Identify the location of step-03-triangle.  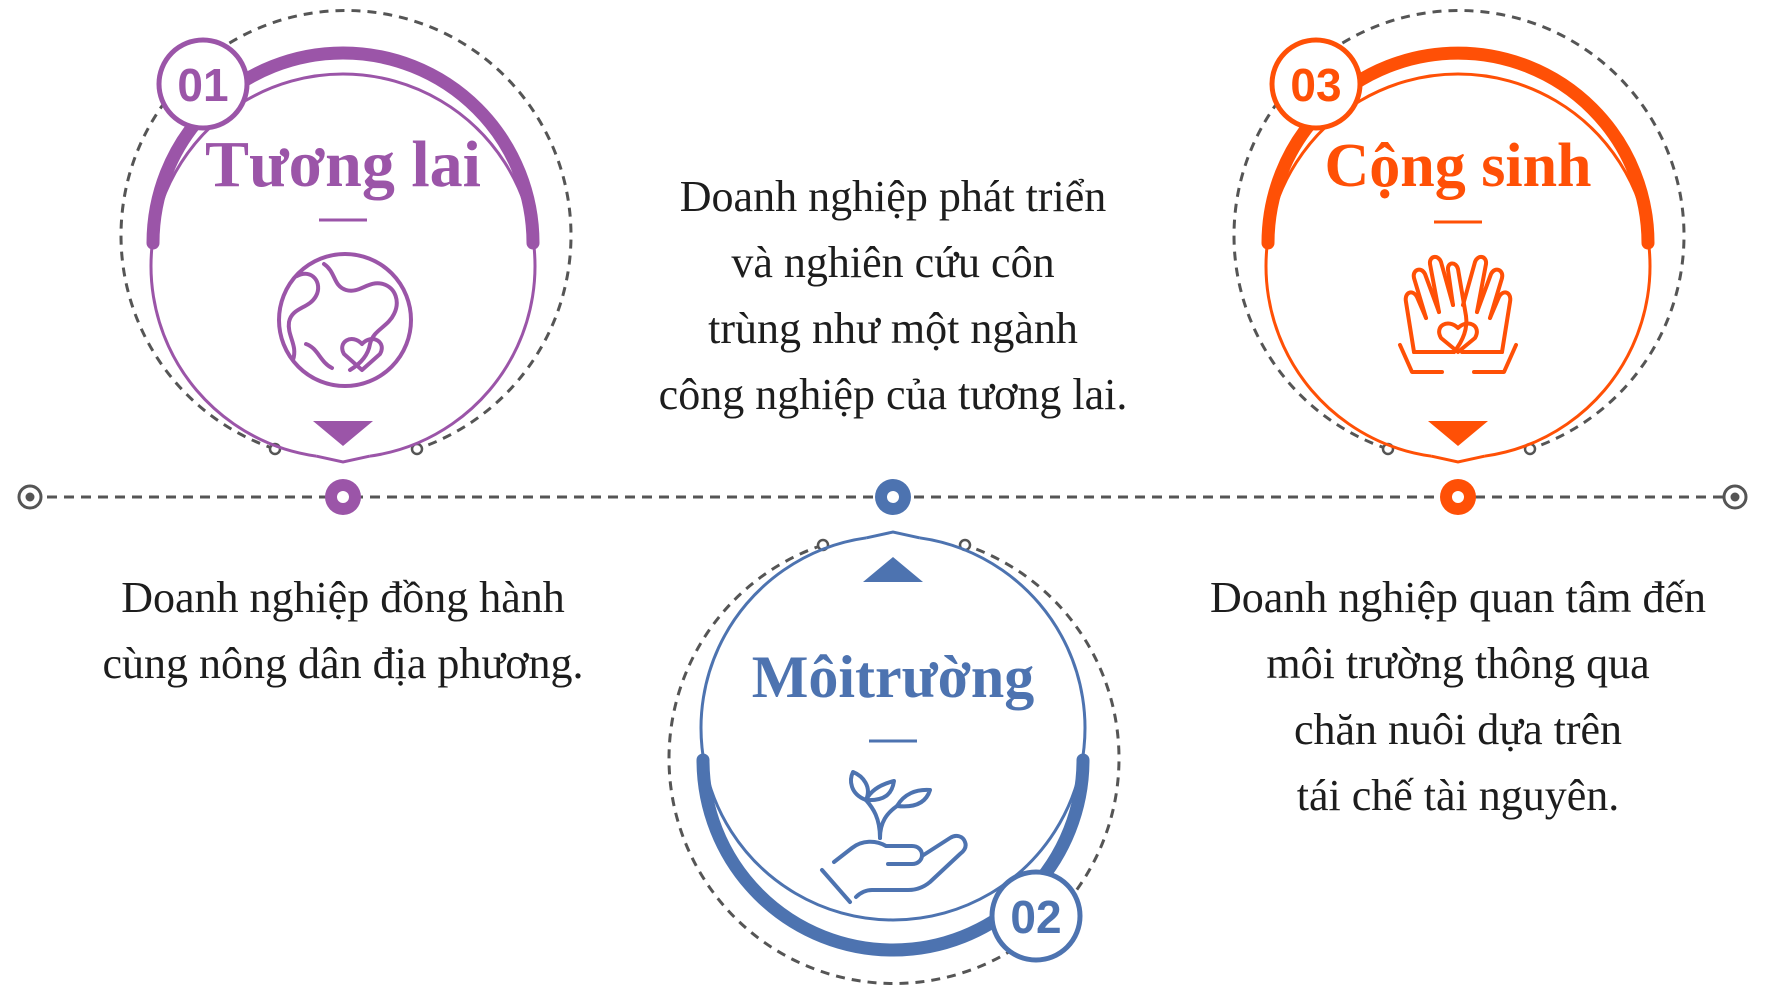
(1458, 433).